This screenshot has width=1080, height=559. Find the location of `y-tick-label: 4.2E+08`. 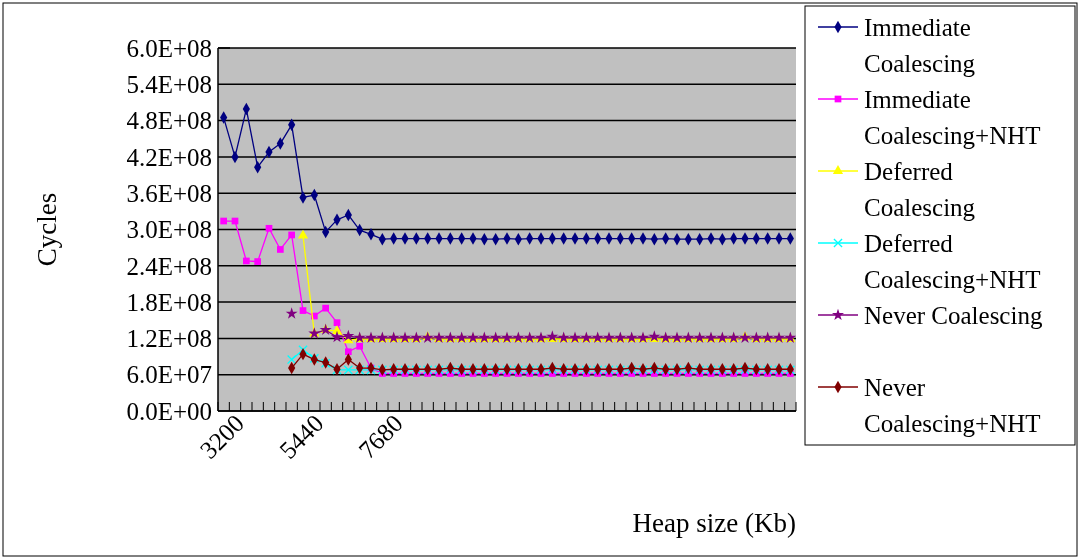

y-tick-label: 4.2E+08 is located at coordinates (169, 157).